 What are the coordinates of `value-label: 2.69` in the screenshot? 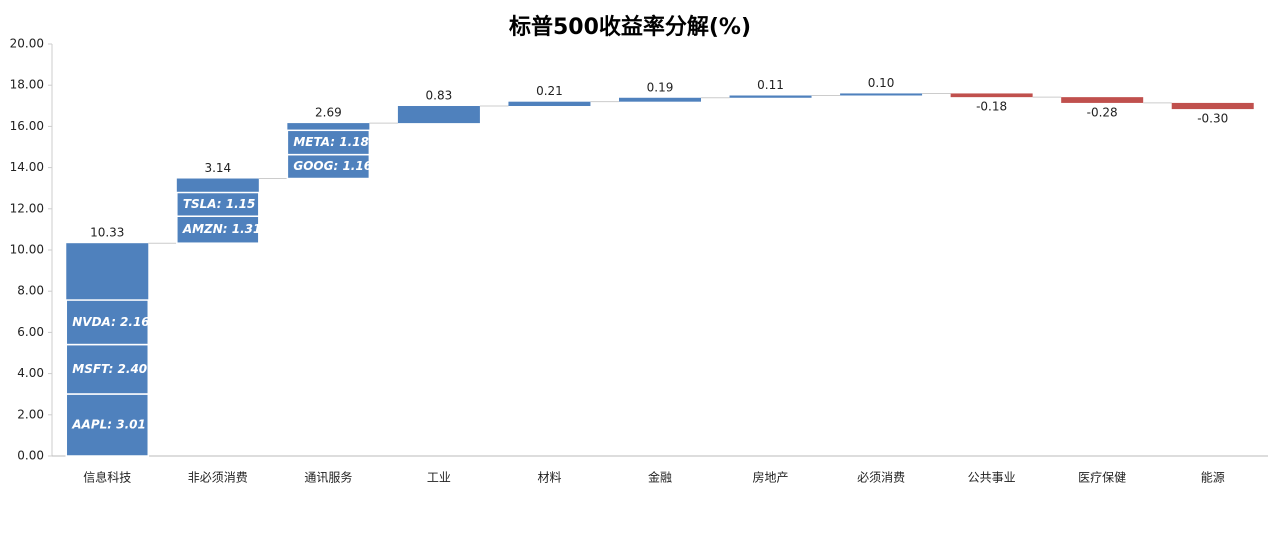 It's located at (328, 113).